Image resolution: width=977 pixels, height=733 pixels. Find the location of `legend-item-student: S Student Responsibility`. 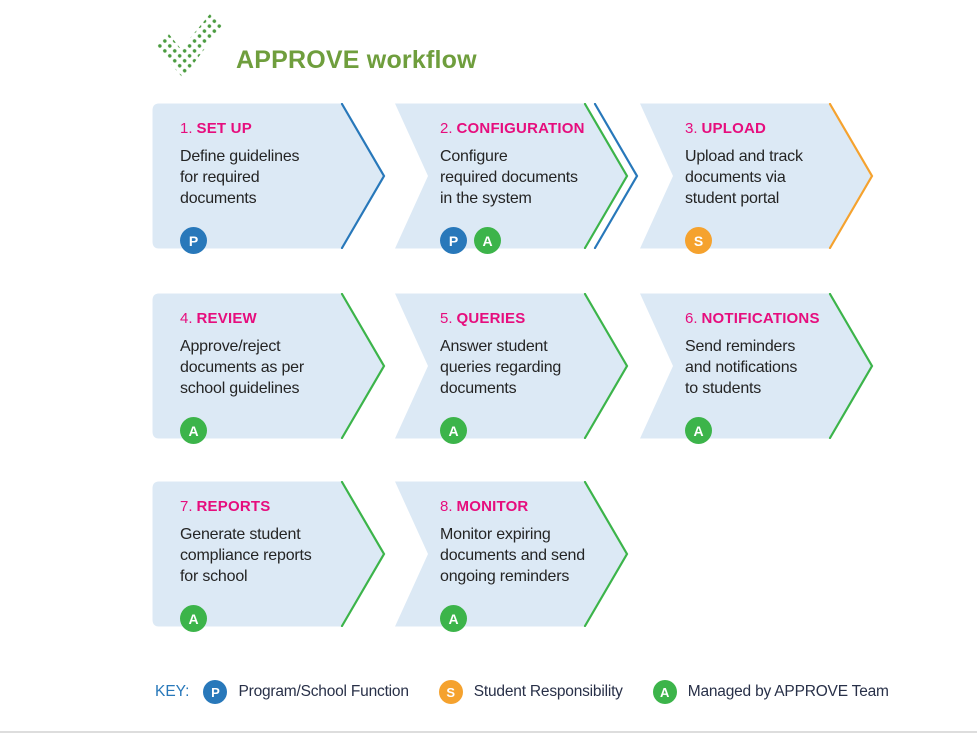

legend-item-student: S Student Responsibility is located at coordinates (530, 692).